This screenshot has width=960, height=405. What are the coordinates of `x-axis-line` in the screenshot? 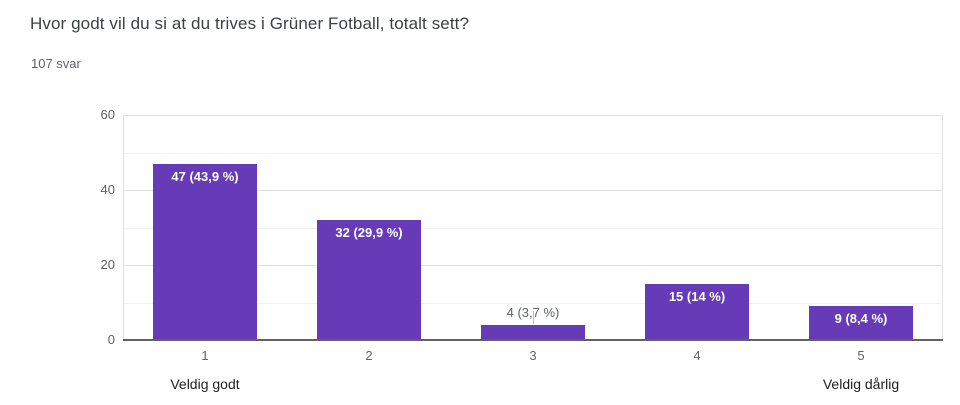 It's located at (533, 340).